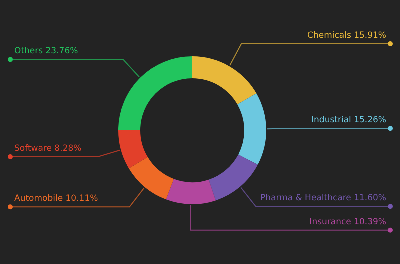 The height and width of the screenshot is (264, 400). I want to click on slice-label: Pharma & Healthcare 11.60%, so click(323, 199).